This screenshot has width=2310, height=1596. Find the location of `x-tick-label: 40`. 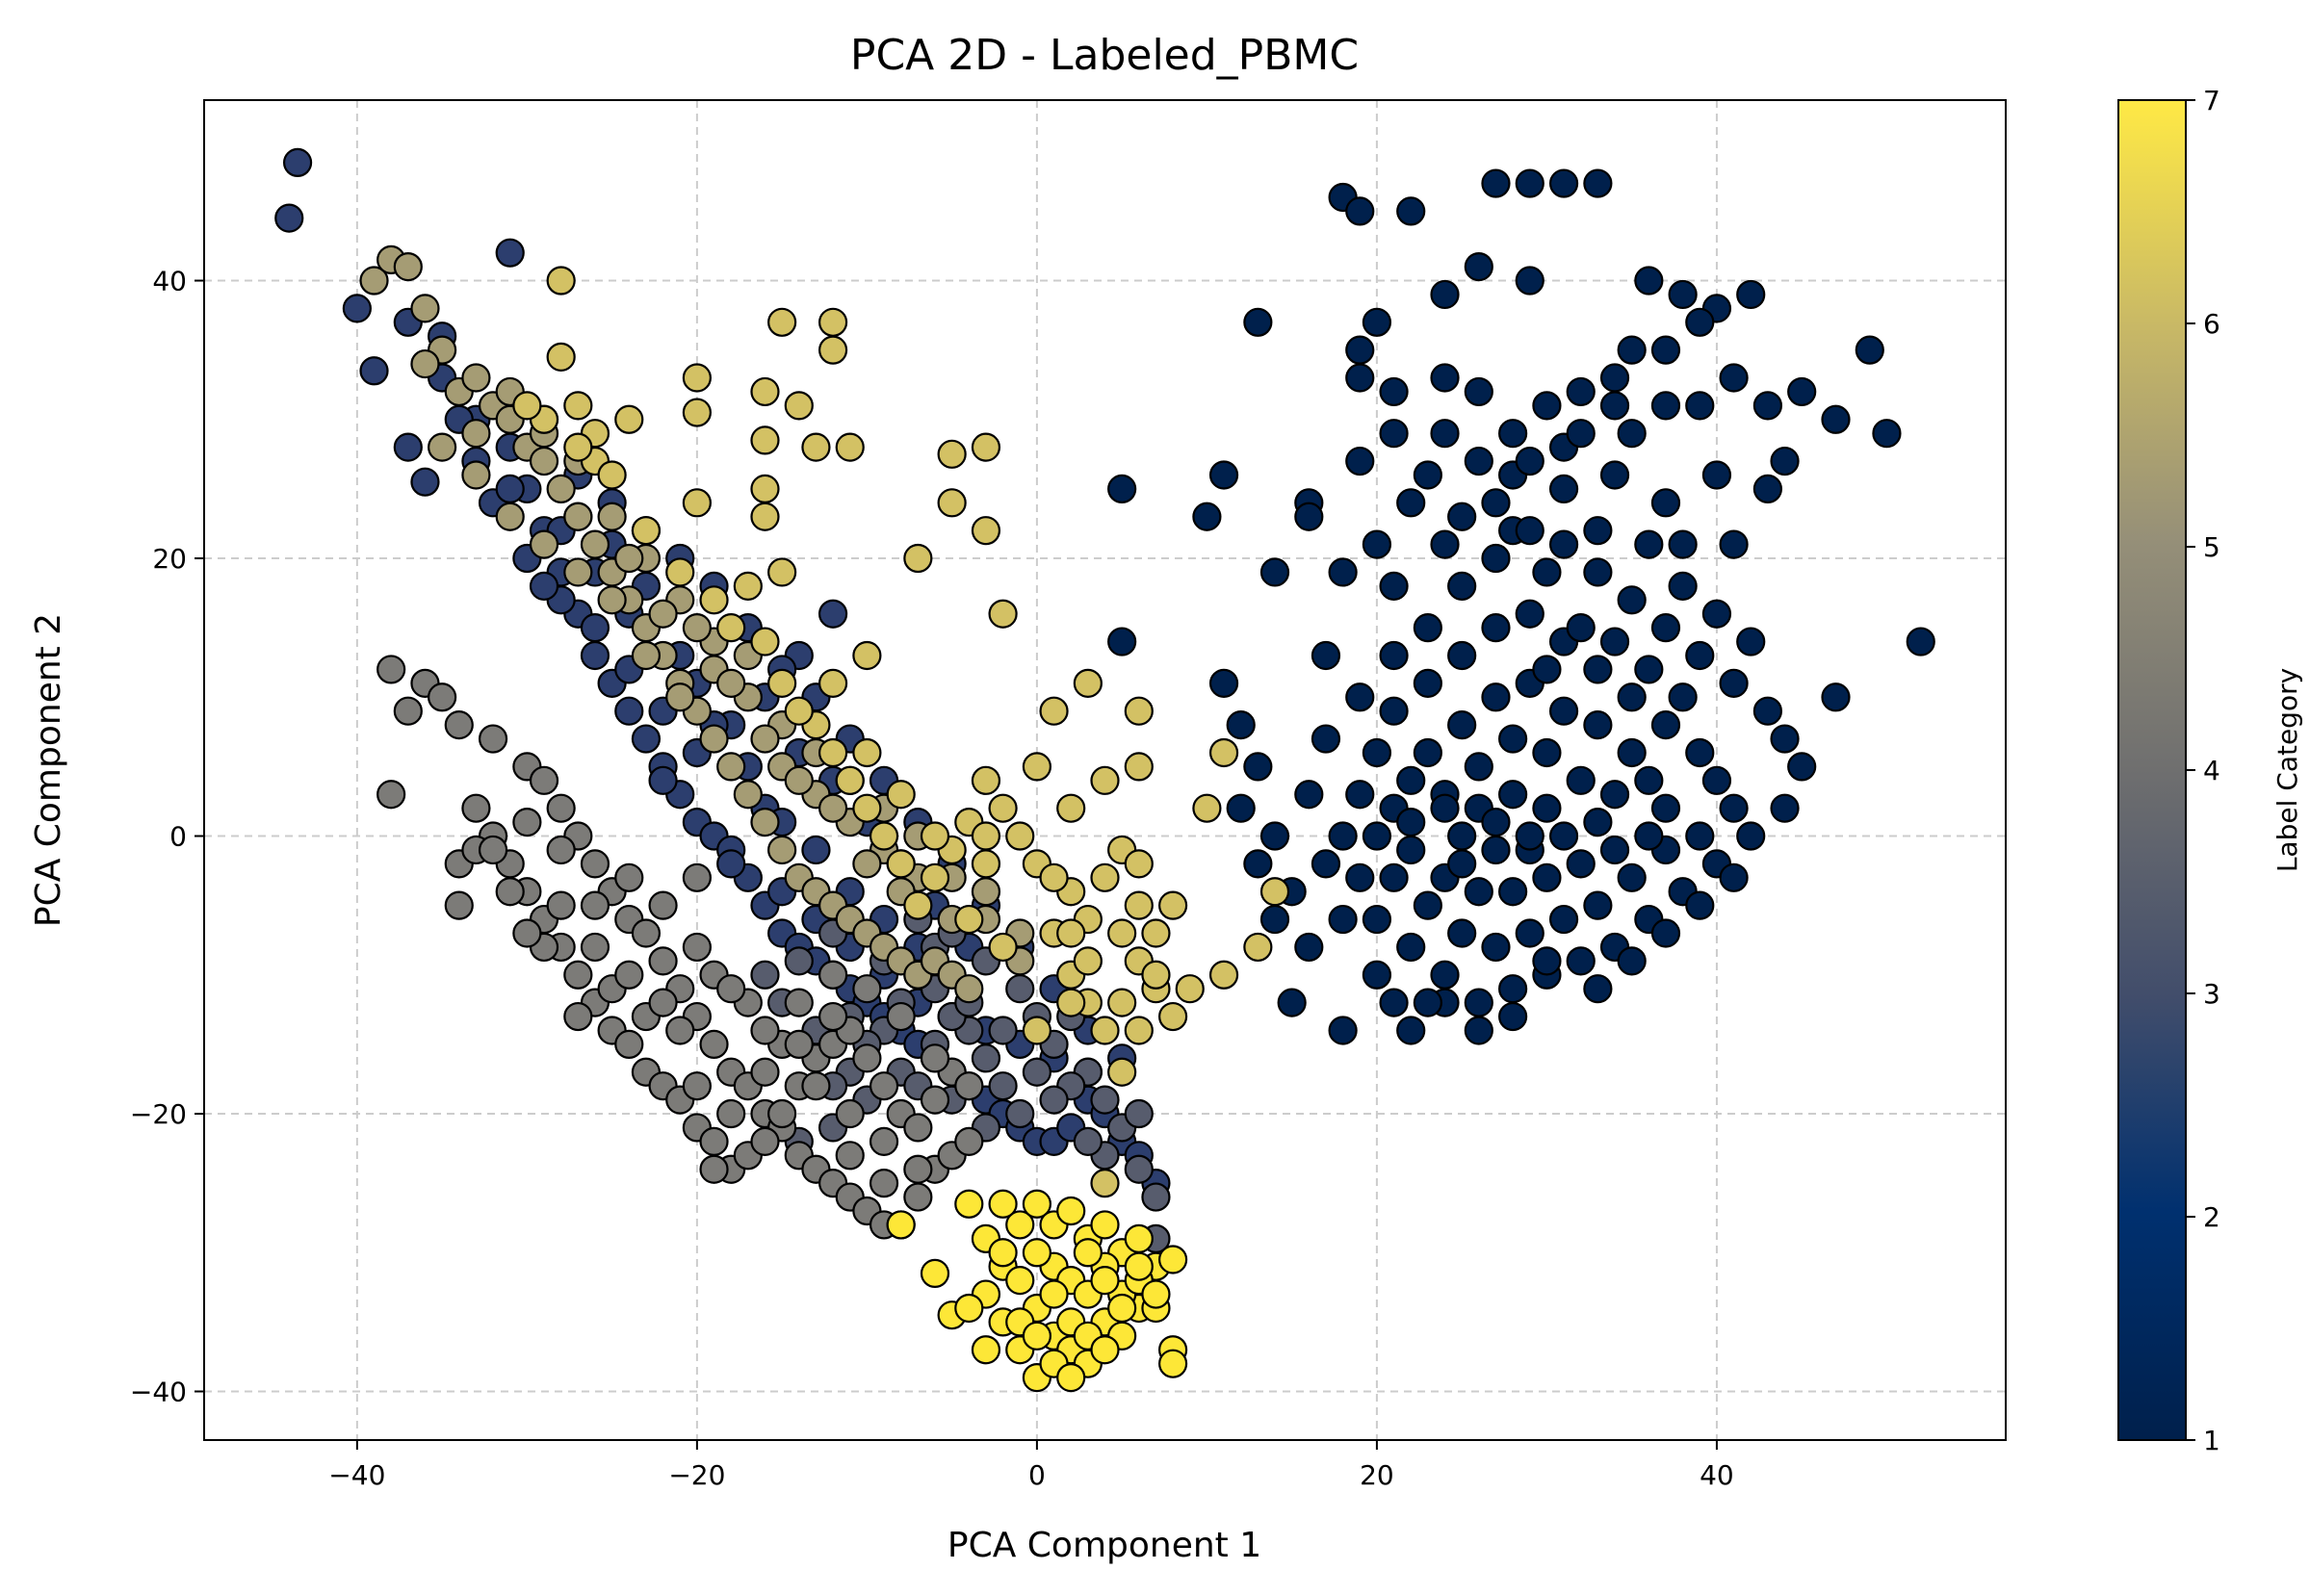

x-tick-label: 40 is located at coordinates (1717, 1475).